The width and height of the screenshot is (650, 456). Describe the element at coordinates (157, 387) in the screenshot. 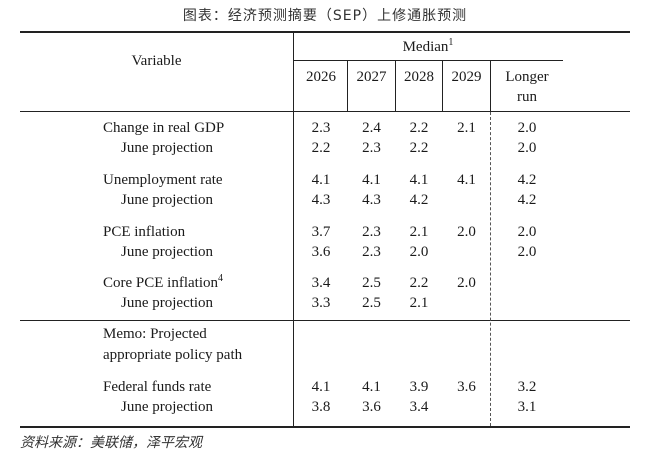

I see `row-label: Federal funds rate` at that location.